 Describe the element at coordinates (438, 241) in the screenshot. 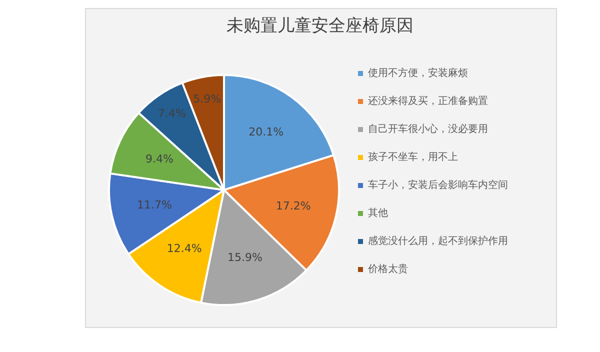

I see `legend-label: 感觉没什么用，起不到保护作用` at that location.